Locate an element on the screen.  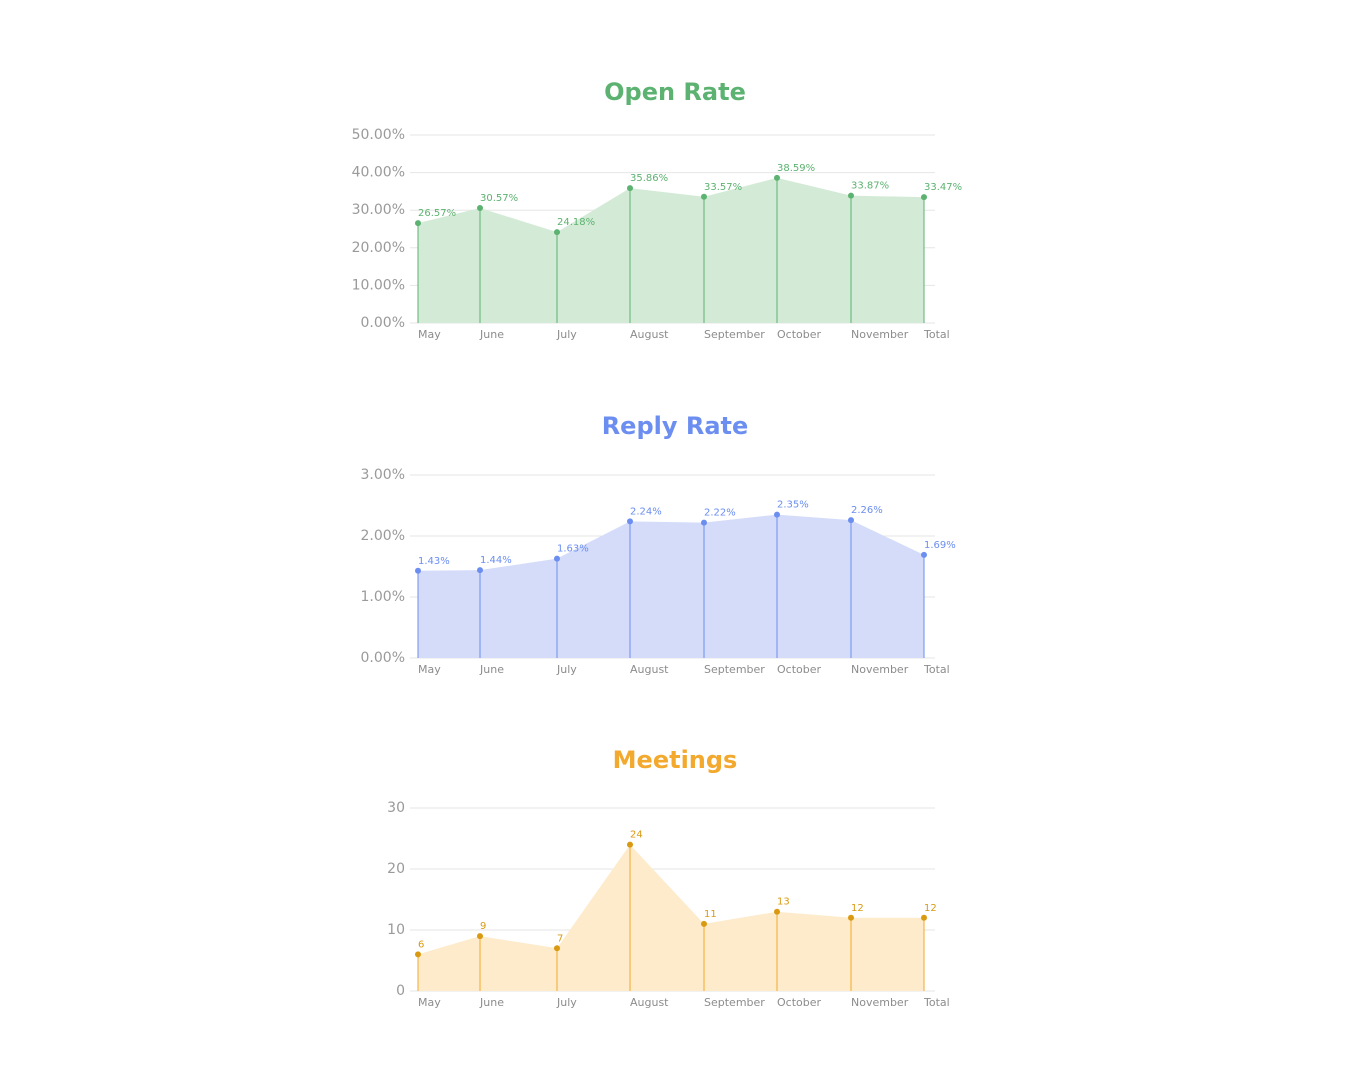
y-tick-label: 10 is located at coordinates (396, 930).